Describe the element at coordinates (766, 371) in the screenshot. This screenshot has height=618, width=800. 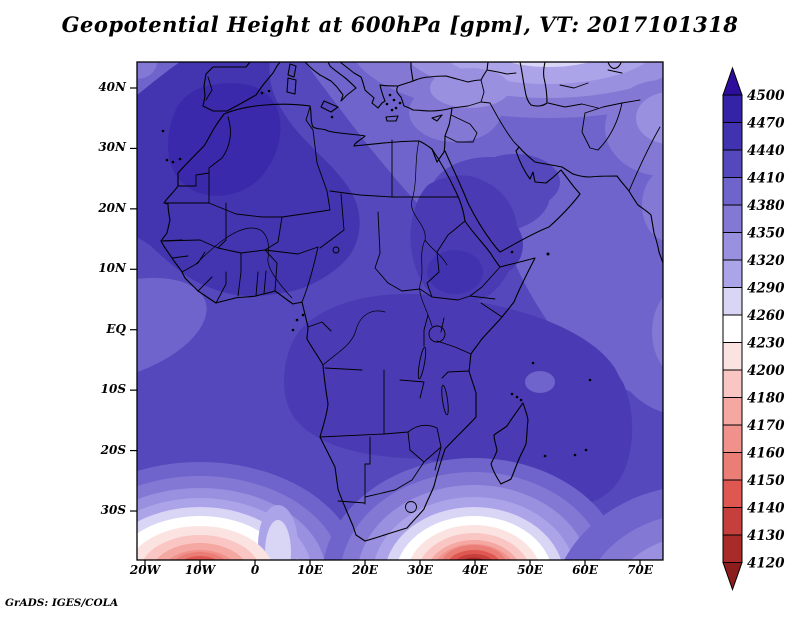
I see `colorbar-level-label: 4200` at that location.